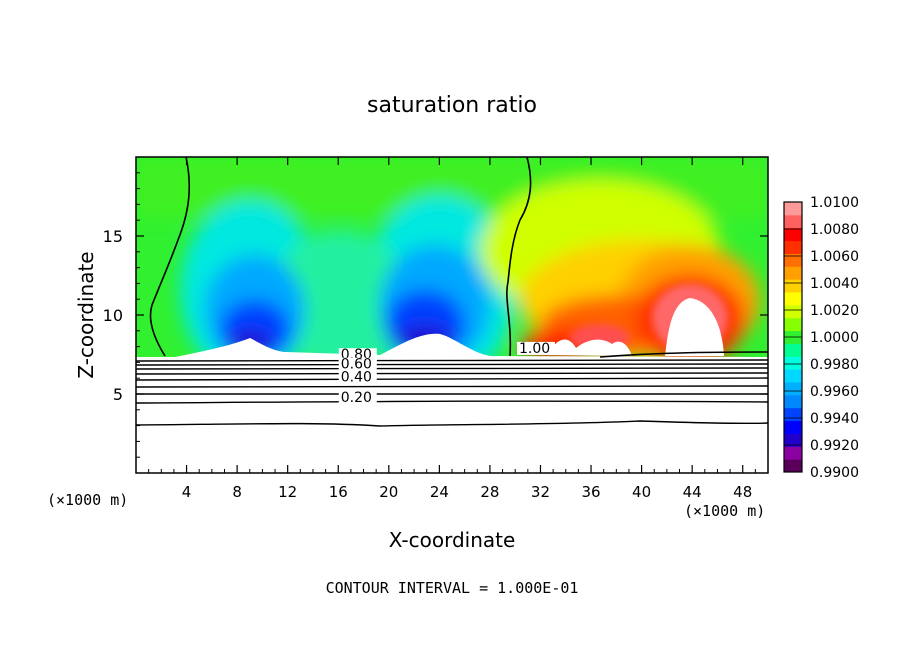  Describe the element at coordinates (446, 373) in the screenshot. I see `contour-labels: 1.000.800.600.400.20` at that location.